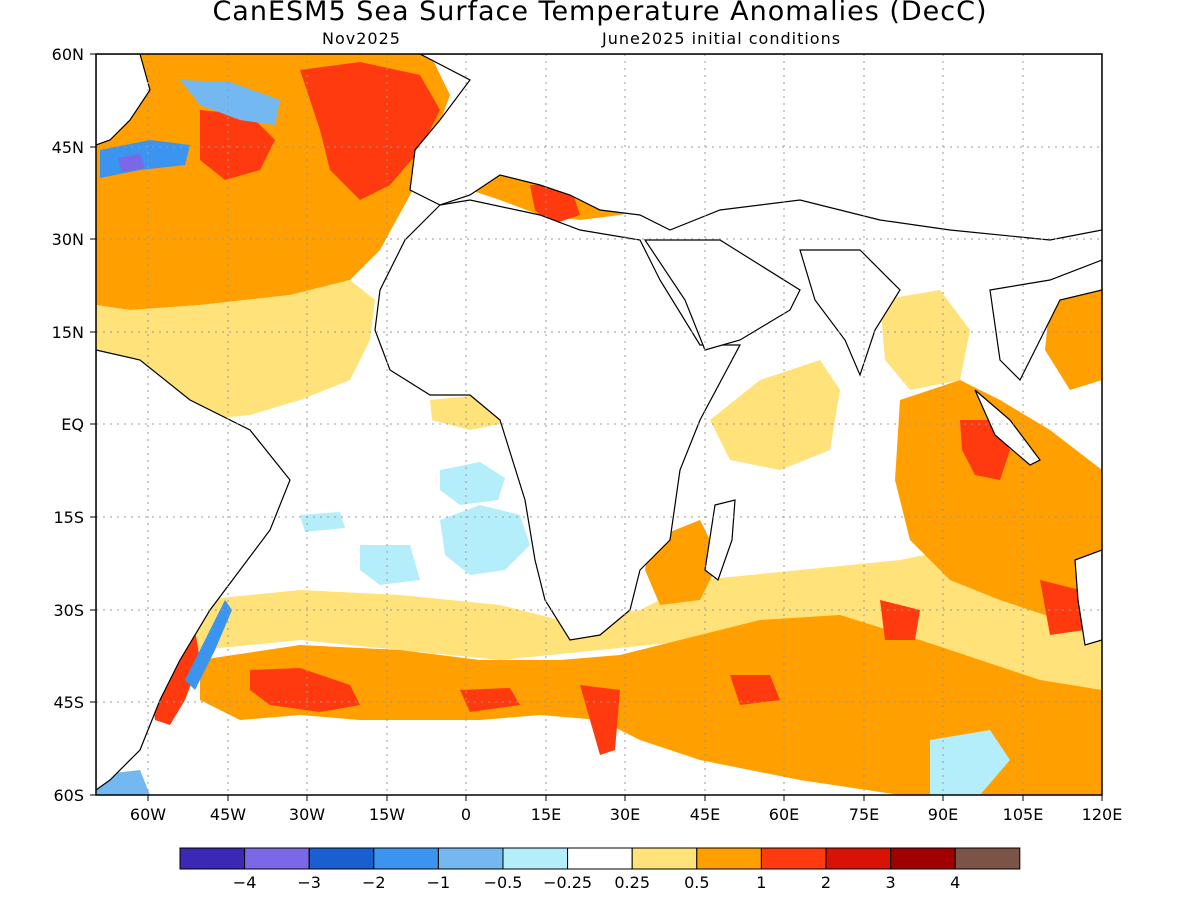  Describe the element at coordinates (1062, 607) in the screenshot. I see `australia-west-warm` at that location.